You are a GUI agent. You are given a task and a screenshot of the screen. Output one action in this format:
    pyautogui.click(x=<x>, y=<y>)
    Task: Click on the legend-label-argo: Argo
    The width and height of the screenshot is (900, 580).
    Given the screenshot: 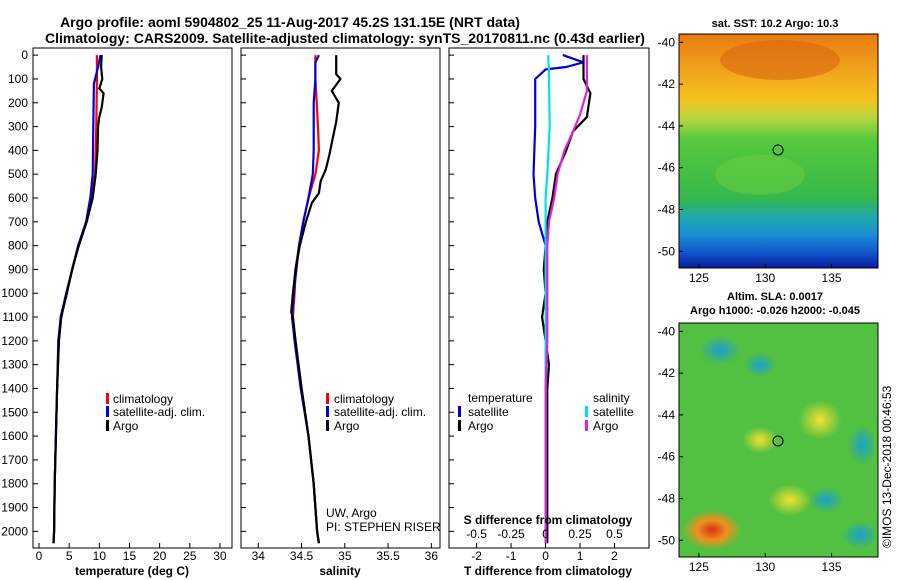 What is the action you would take?
    pyautogui.click(x=126, y=426)
    